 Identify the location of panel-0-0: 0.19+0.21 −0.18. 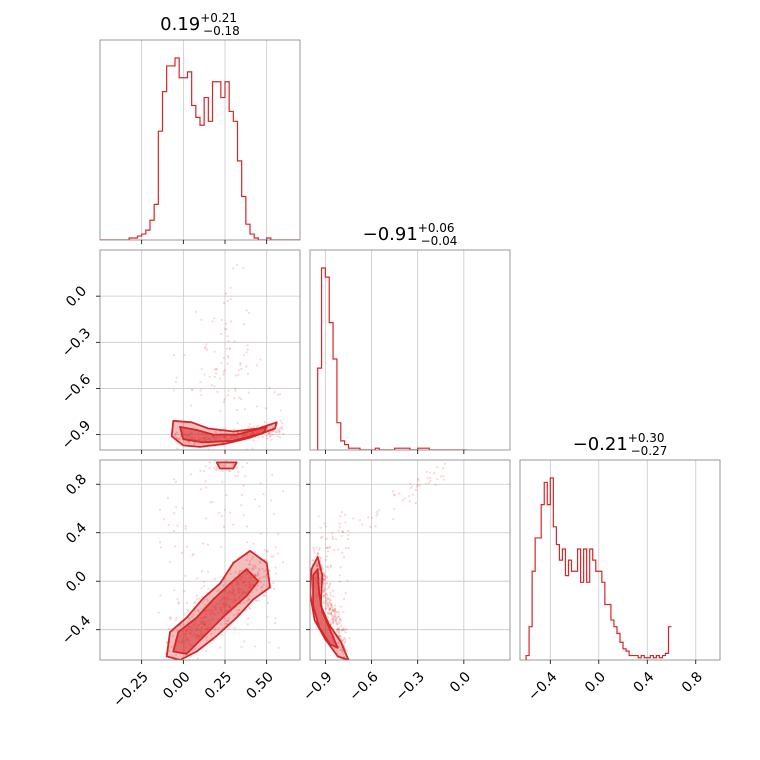
(200, 127).